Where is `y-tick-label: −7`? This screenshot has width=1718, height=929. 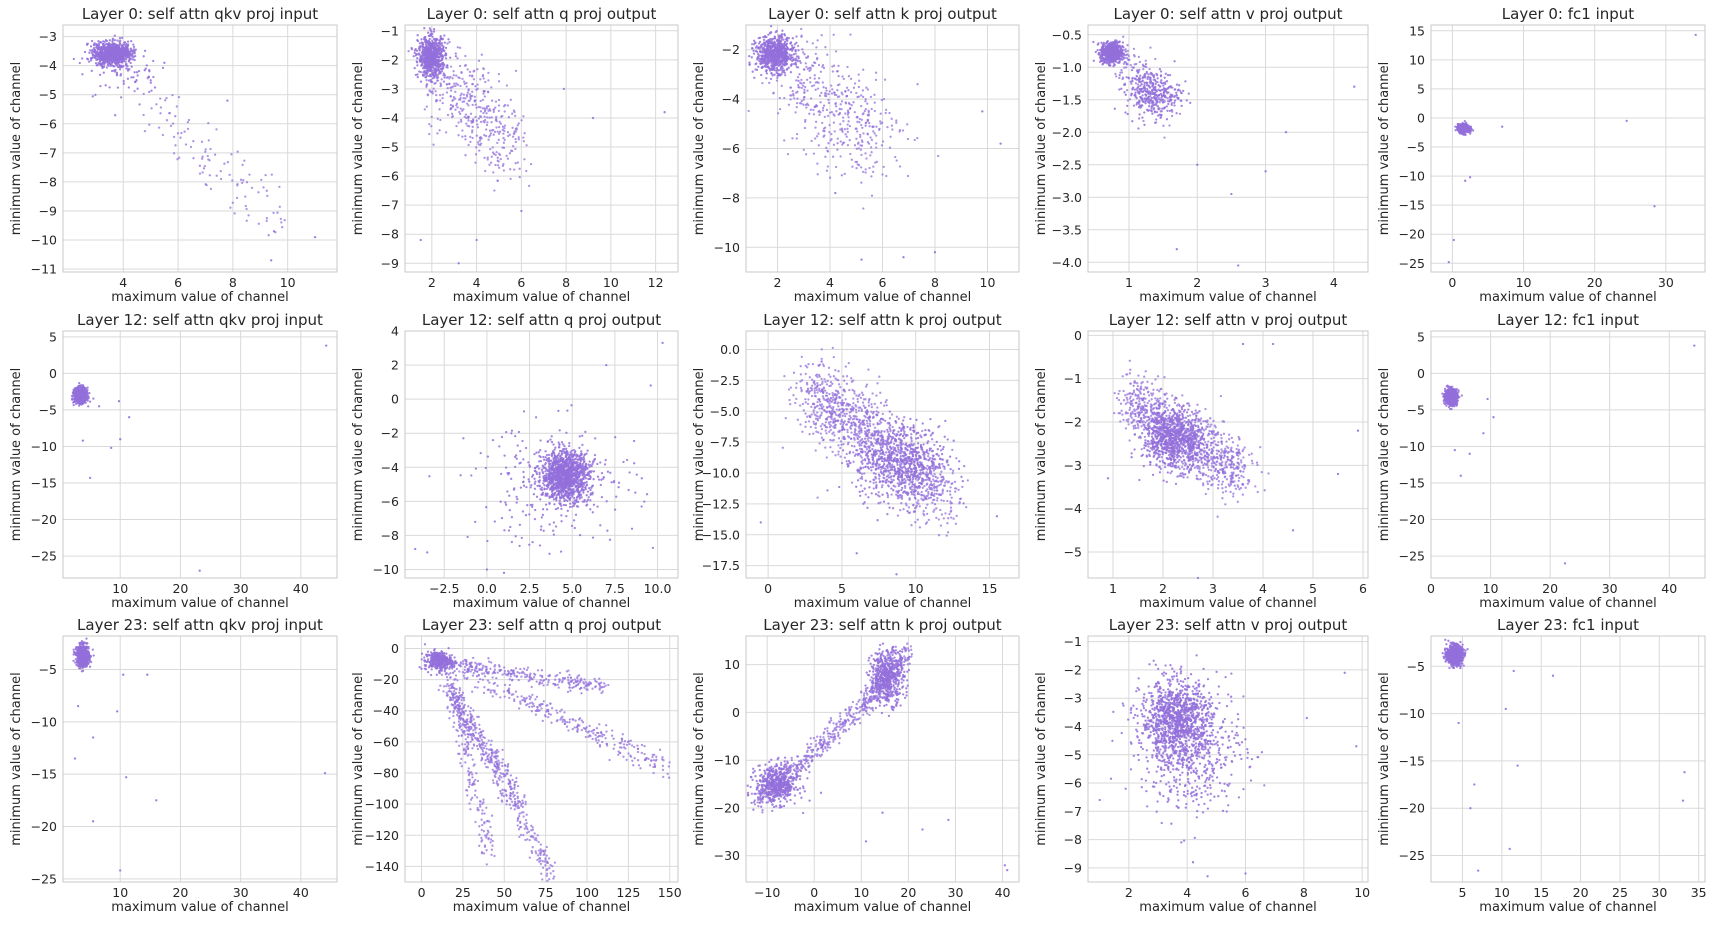
y-tick-label: −7 is located at coordinates (48, 152).